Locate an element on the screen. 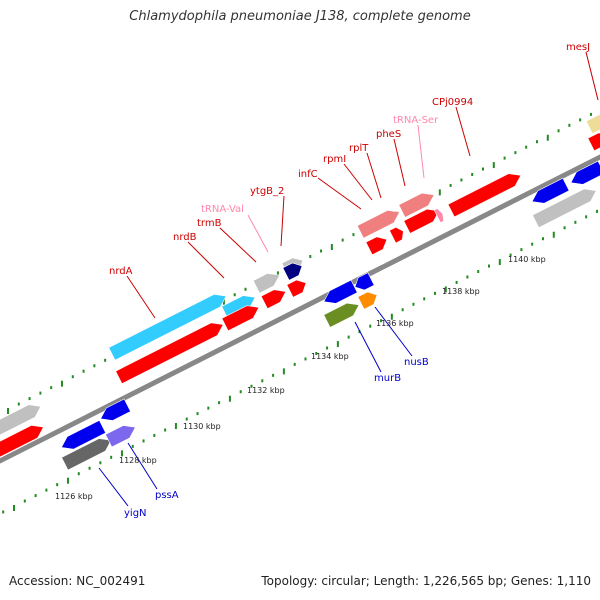 The image size is (600, 600). scale-label: 1134 kbp is located at coordinates (330, 356).